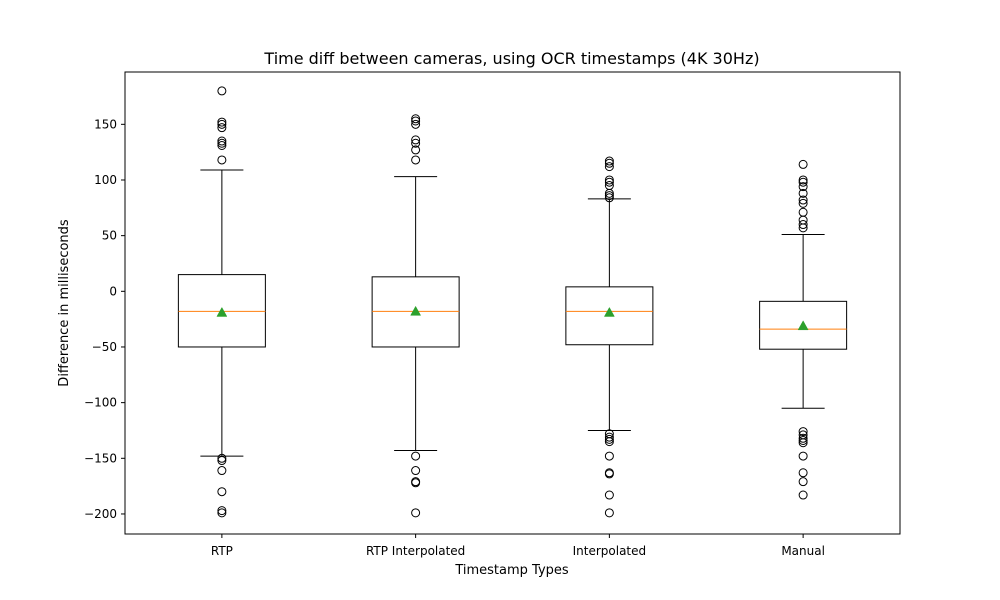 This screenshot has width=1000, height=600. Describe the element at coordinates (415, 551) in the screenshot. I see `x-tick-label: RTP Interpolated` at that location.